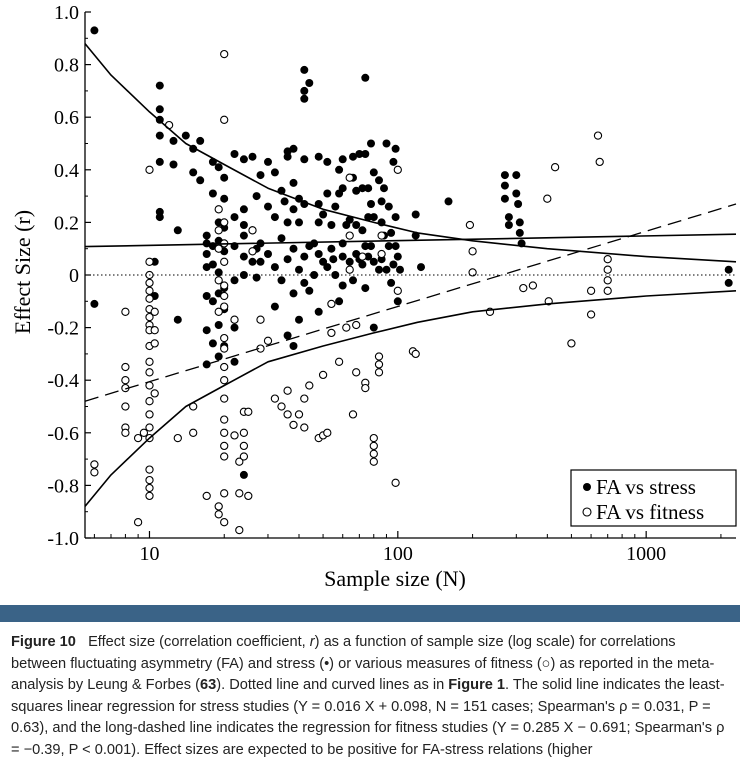 Image resolution: width=740 pixels, height=764 pixels. Describe the element at coordinates (208, 685) in the screenshot. I see `reference-link: 63` at that location.